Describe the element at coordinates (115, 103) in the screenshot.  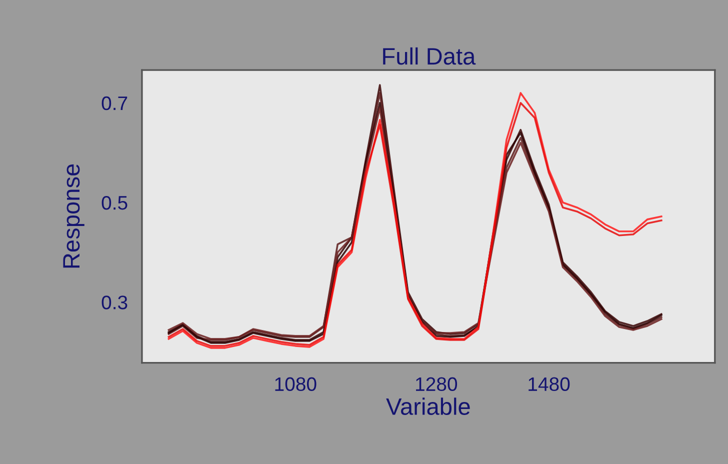
I see `y-tick-label: 0.7` at that location.